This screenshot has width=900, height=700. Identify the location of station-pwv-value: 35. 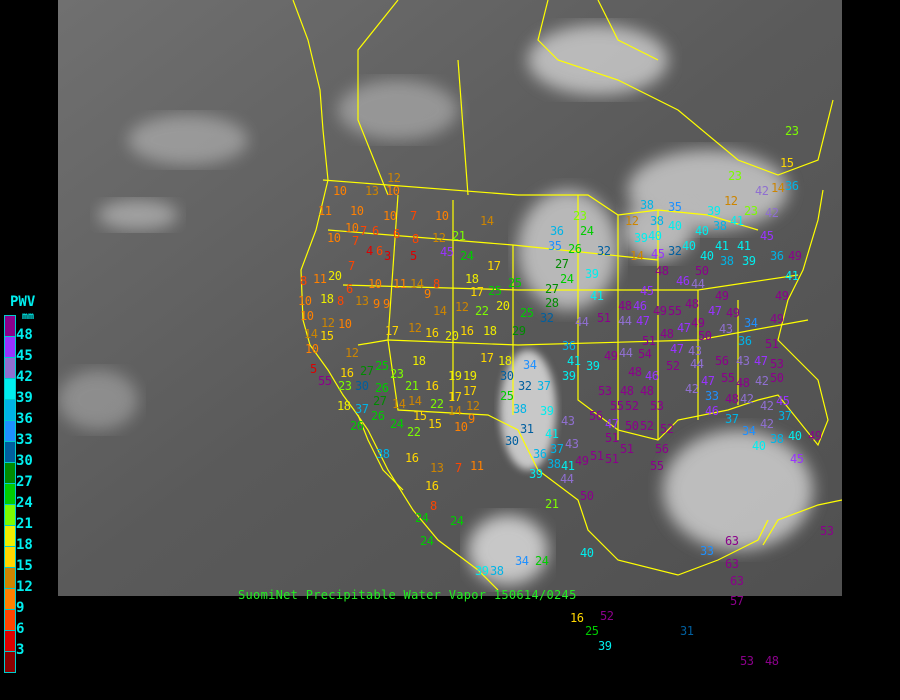
(675, 207).